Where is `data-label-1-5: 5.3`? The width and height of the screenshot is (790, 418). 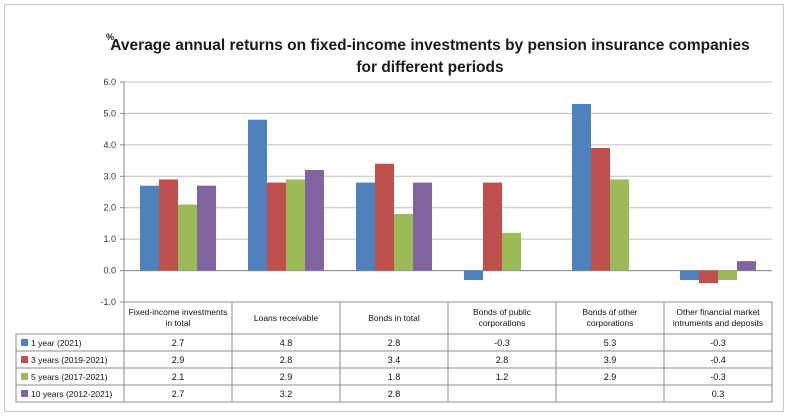
data-label-1-5: 5.3 is located at coordinates (610, 343).